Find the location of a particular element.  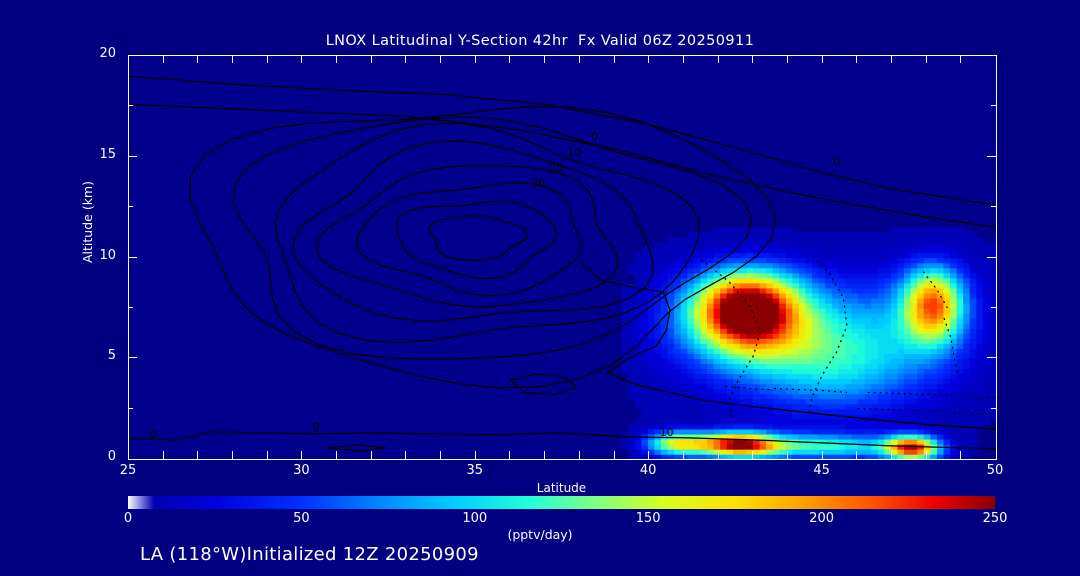

svg-text: 20 is located at coordinates (556, 168).